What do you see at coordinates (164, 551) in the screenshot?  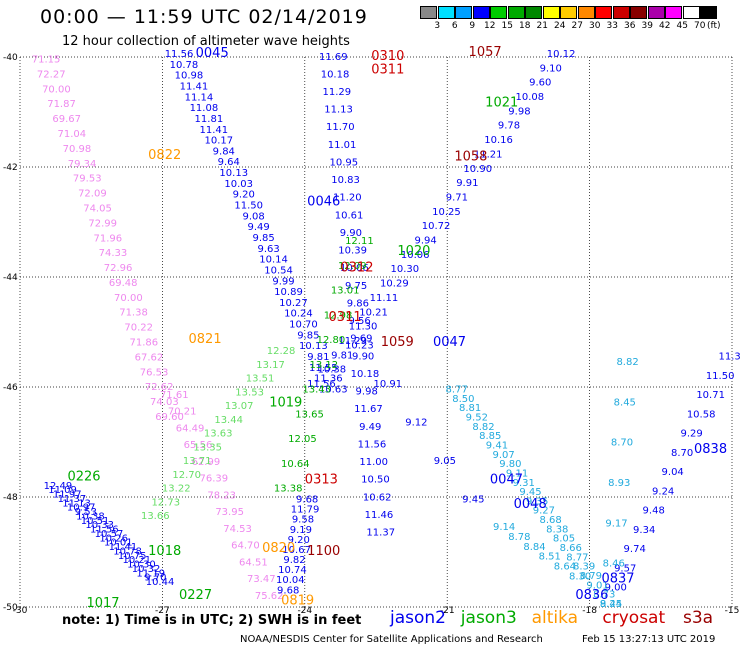 I see `pass-time-label: 1018` at bounding box center [164, 551].